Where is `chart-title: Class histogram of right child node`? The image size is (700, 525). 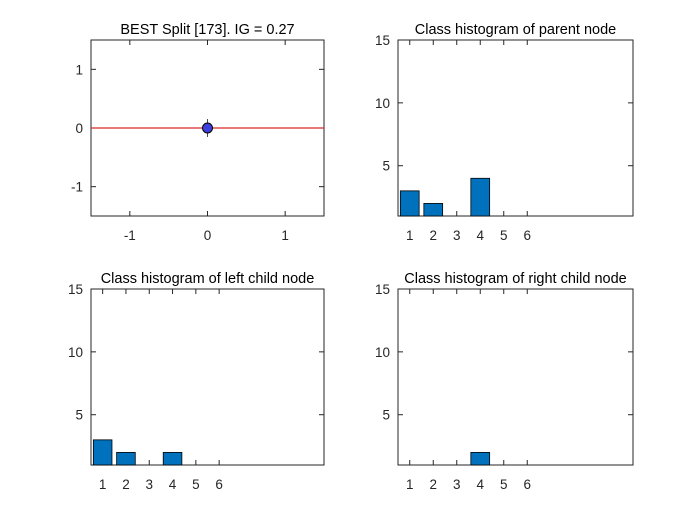 chart-title: Class histogram of right child node is located at coordinates (515, 279).